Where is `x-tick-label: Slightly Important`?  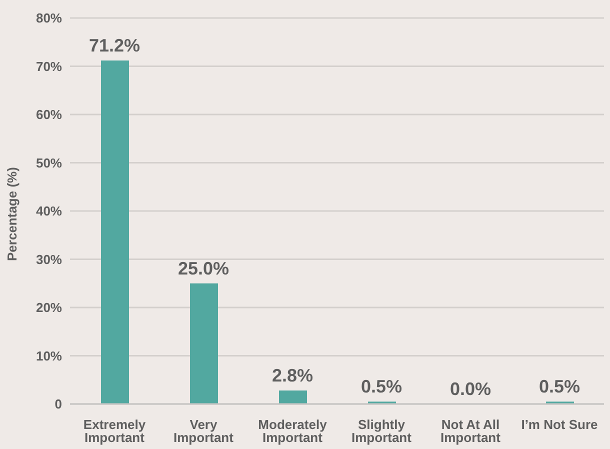 x-tick-label: Slightly Important is located at coordinates (382, 431).